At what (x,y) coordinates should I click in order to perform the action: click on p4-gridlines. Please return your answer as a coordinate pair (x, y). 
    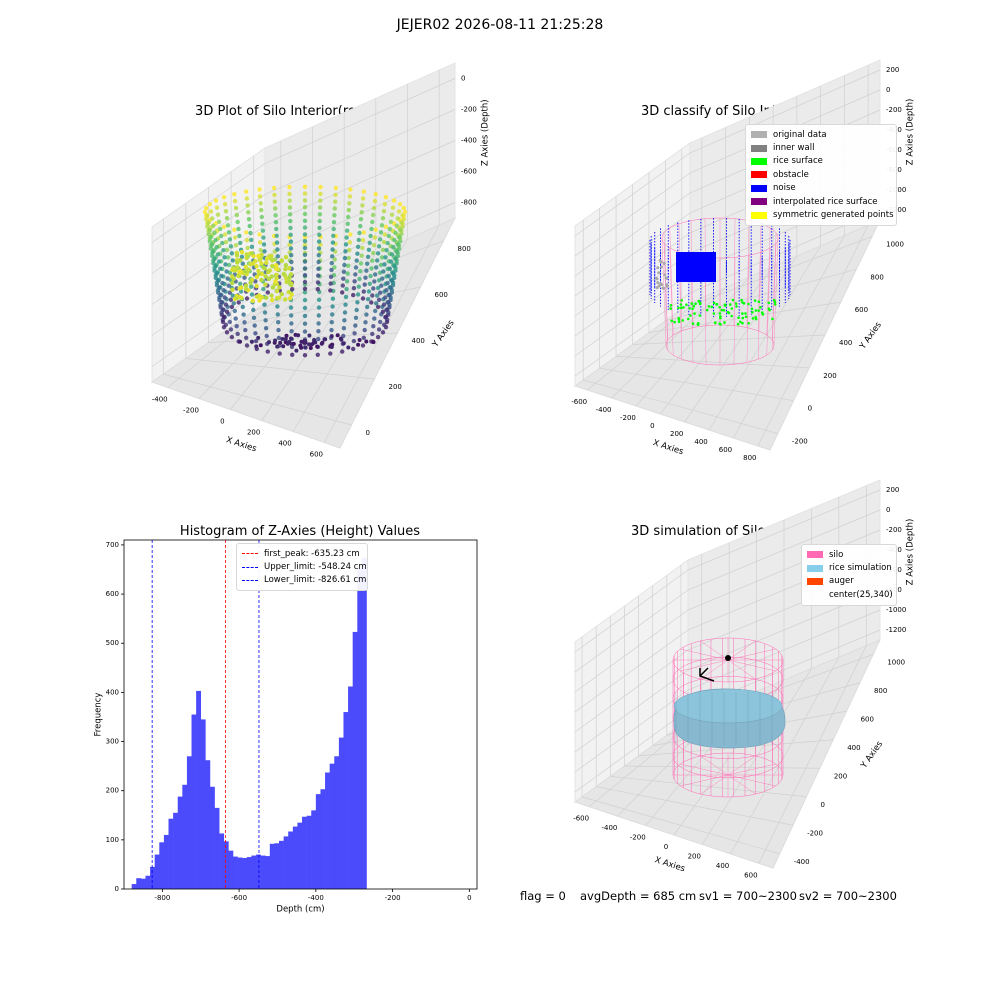
    Looking at the image, I should click on (727, 674).